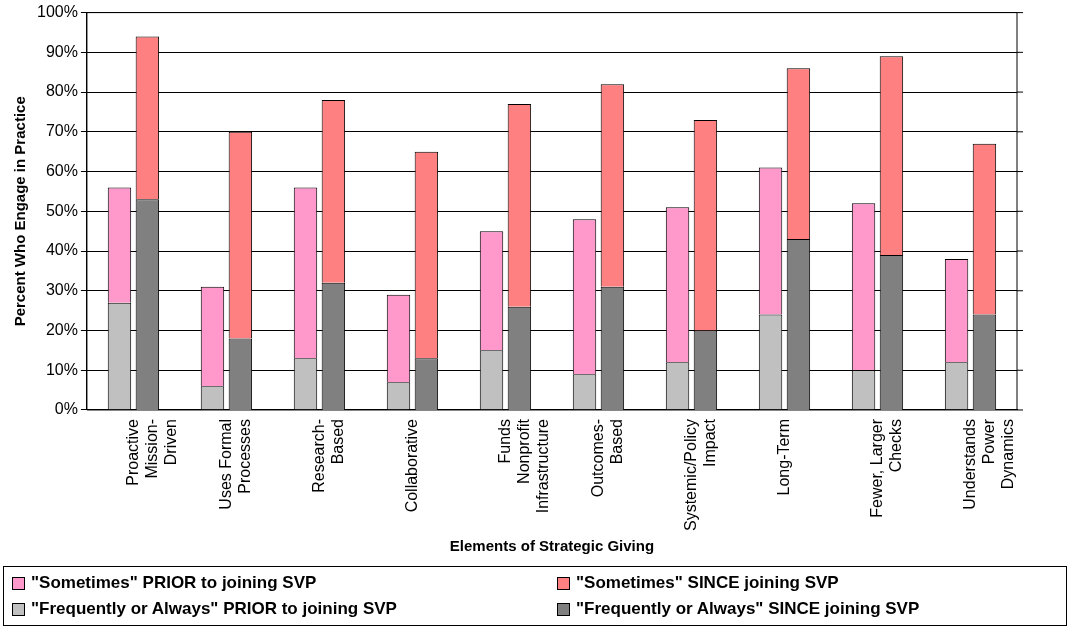 The image size is (1072, 640). I want to click on y-axis-title: Percent Who Engage in Practice, so click(20, 211).